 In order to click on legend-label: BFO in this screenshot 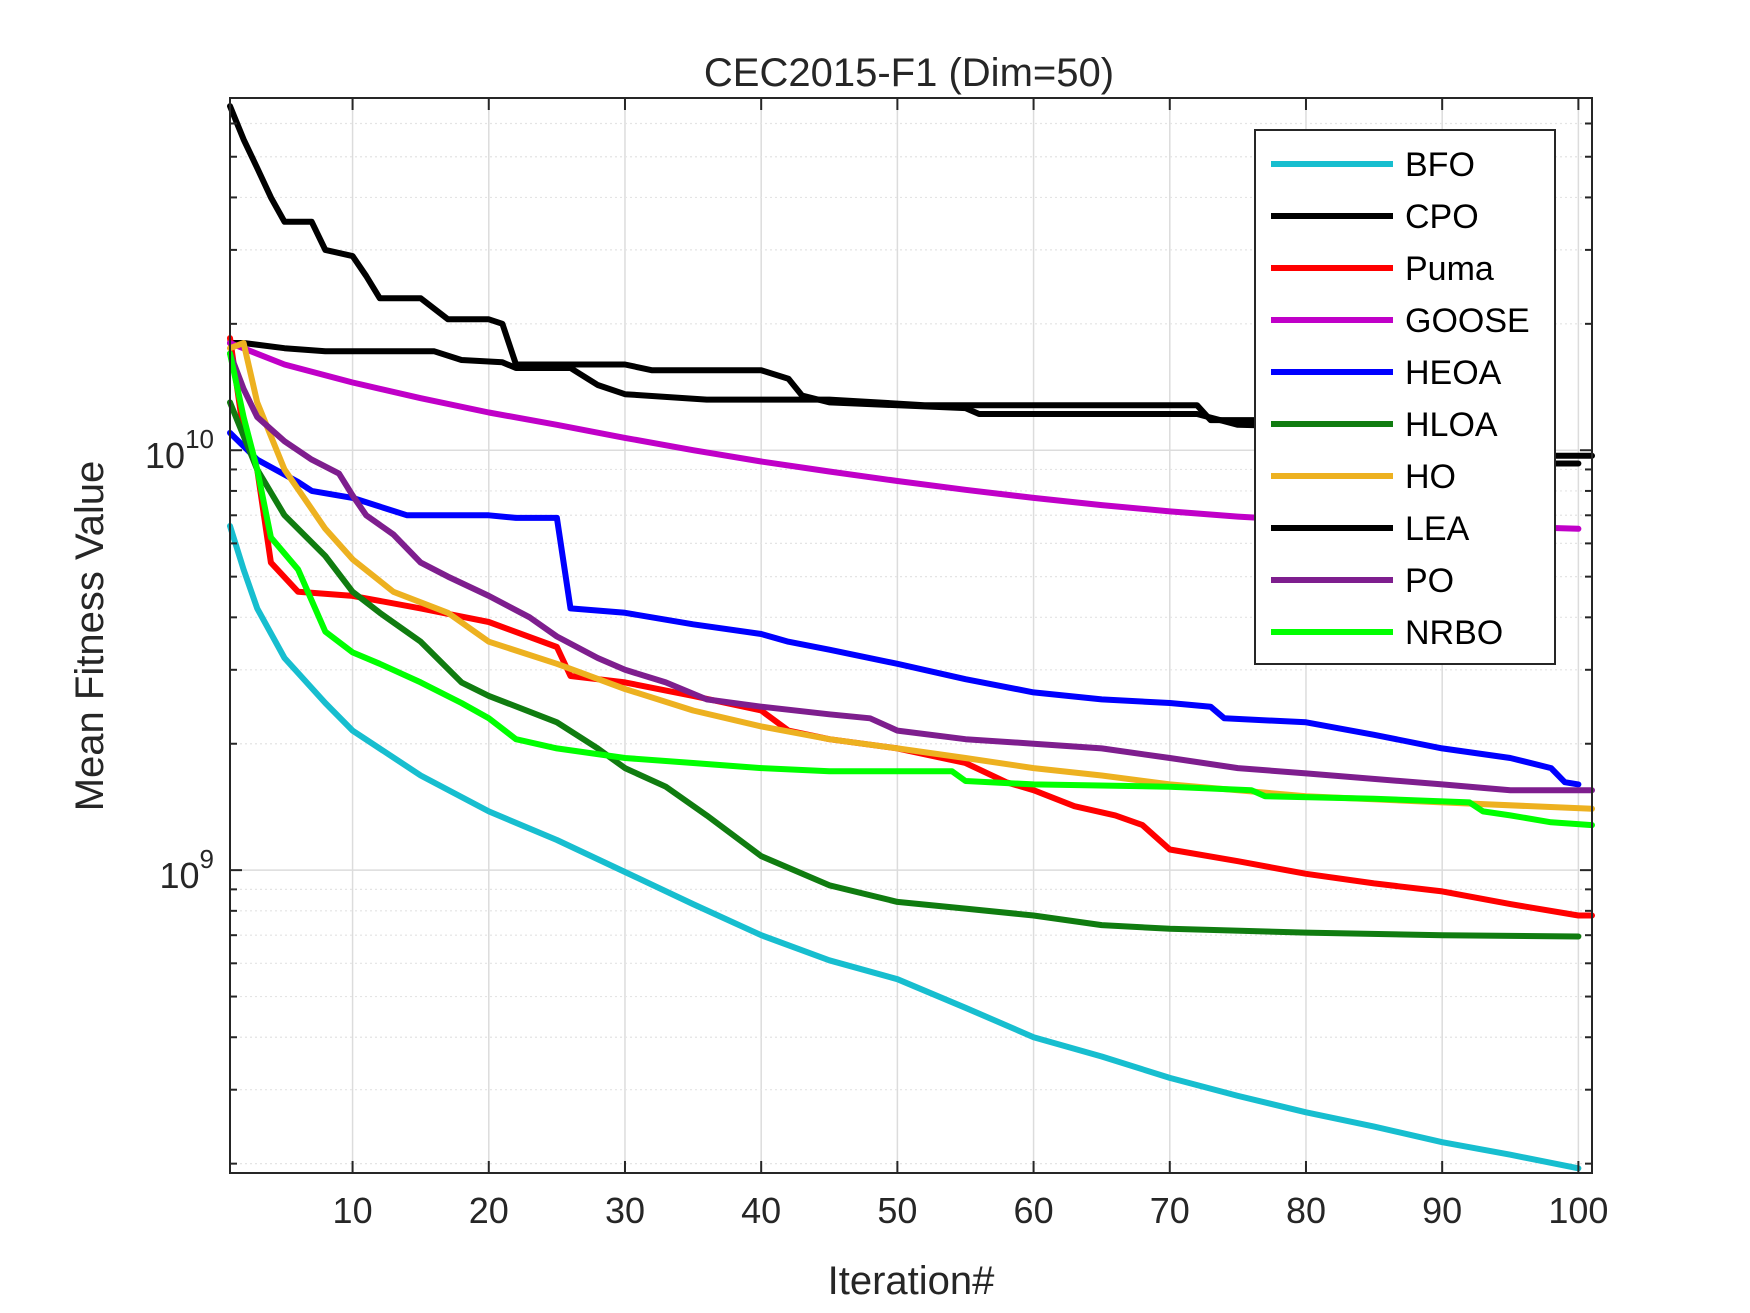, I will do `click(1440, 165)`.